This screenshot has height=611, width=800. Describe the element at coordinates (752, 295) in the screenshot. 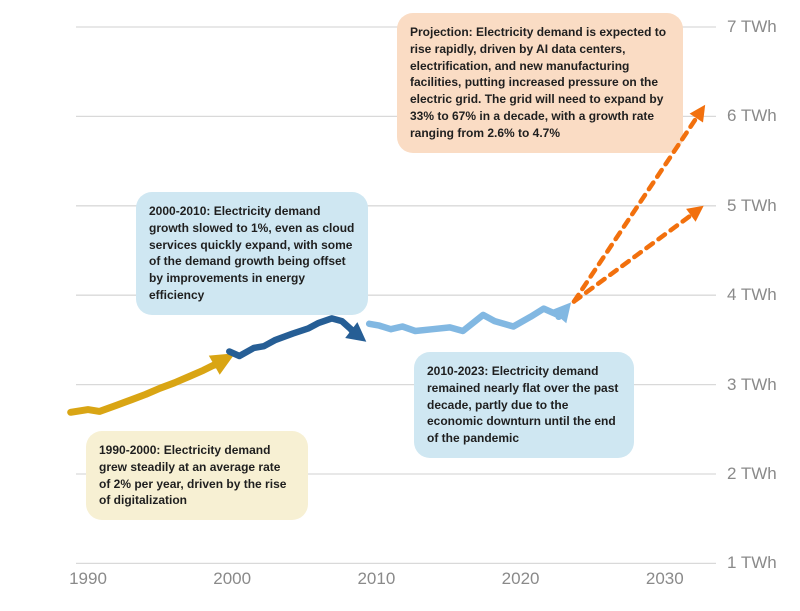

I see `y-tick-label: 4 TWh` at that location.